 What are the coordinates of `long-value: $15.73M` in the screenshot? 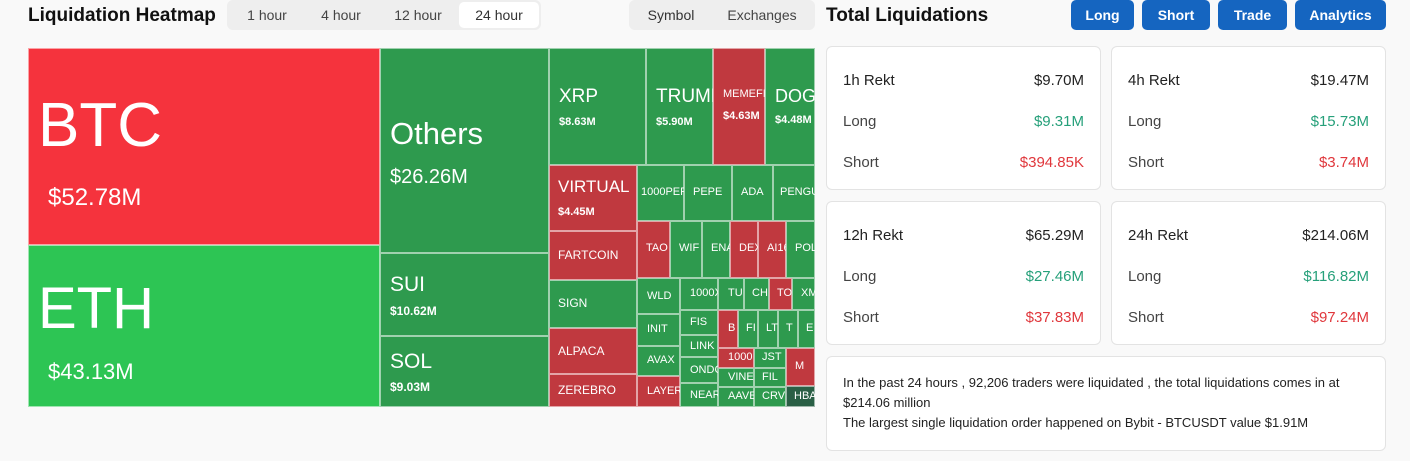 It's located at (1339, 121).